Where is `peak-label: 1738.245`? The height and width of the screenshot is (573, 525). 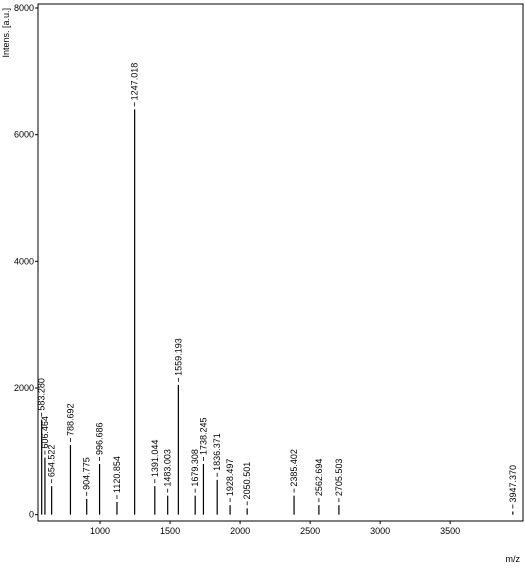 peak-label: 1738.245 is located at coordinates (203, 436).